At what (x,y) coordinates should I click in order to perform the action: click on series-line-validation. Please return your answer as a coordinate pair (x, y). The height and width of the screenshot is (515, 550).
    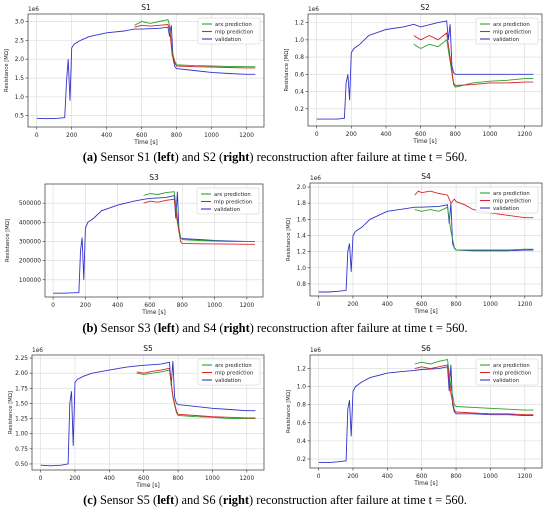
    Looking at the image, I should click on (425, 70).